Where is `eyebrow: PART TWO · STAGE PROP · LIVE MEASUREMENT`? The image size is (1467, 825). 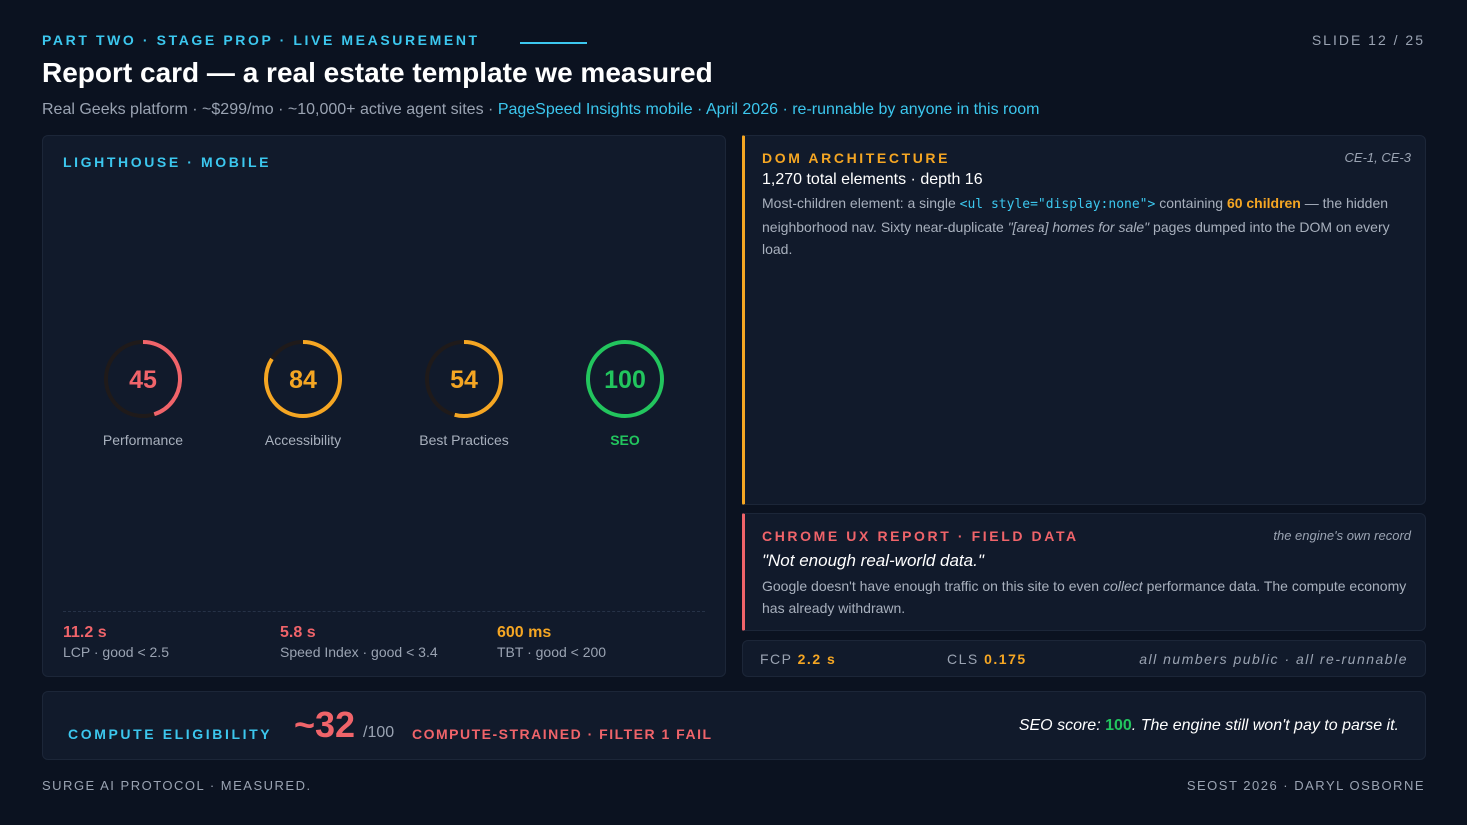 eyebrow: PART TWO · STAGE PROP · LIVE MEASUREMENT is located at coordinates (261, 40).